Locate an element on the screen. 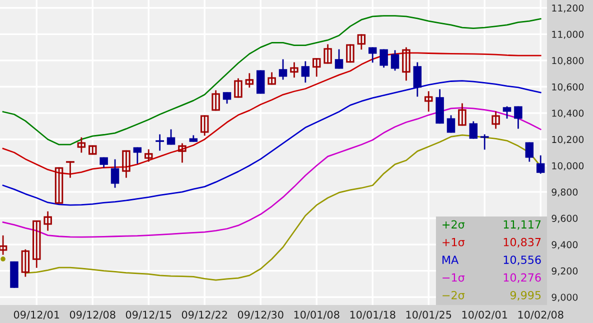  y-tick-label: 10,000 is located at coordinates (568, 166).